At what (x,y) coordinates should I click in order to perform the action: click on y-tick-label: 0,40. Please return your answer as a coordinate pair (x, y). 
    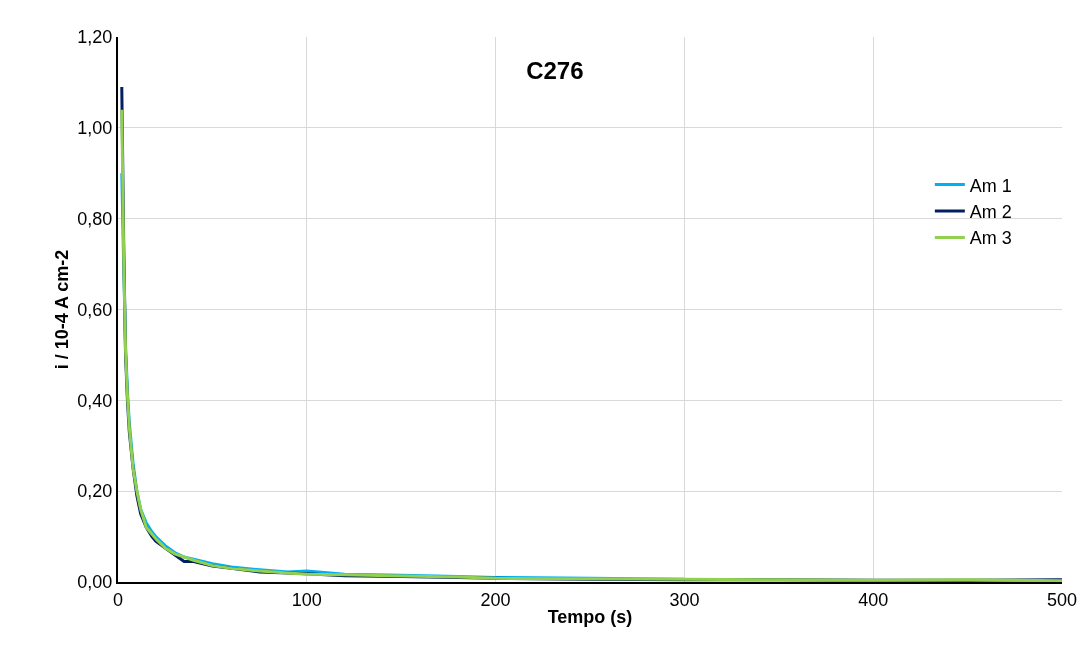
    Looking at the image, I should click on (95, 400).